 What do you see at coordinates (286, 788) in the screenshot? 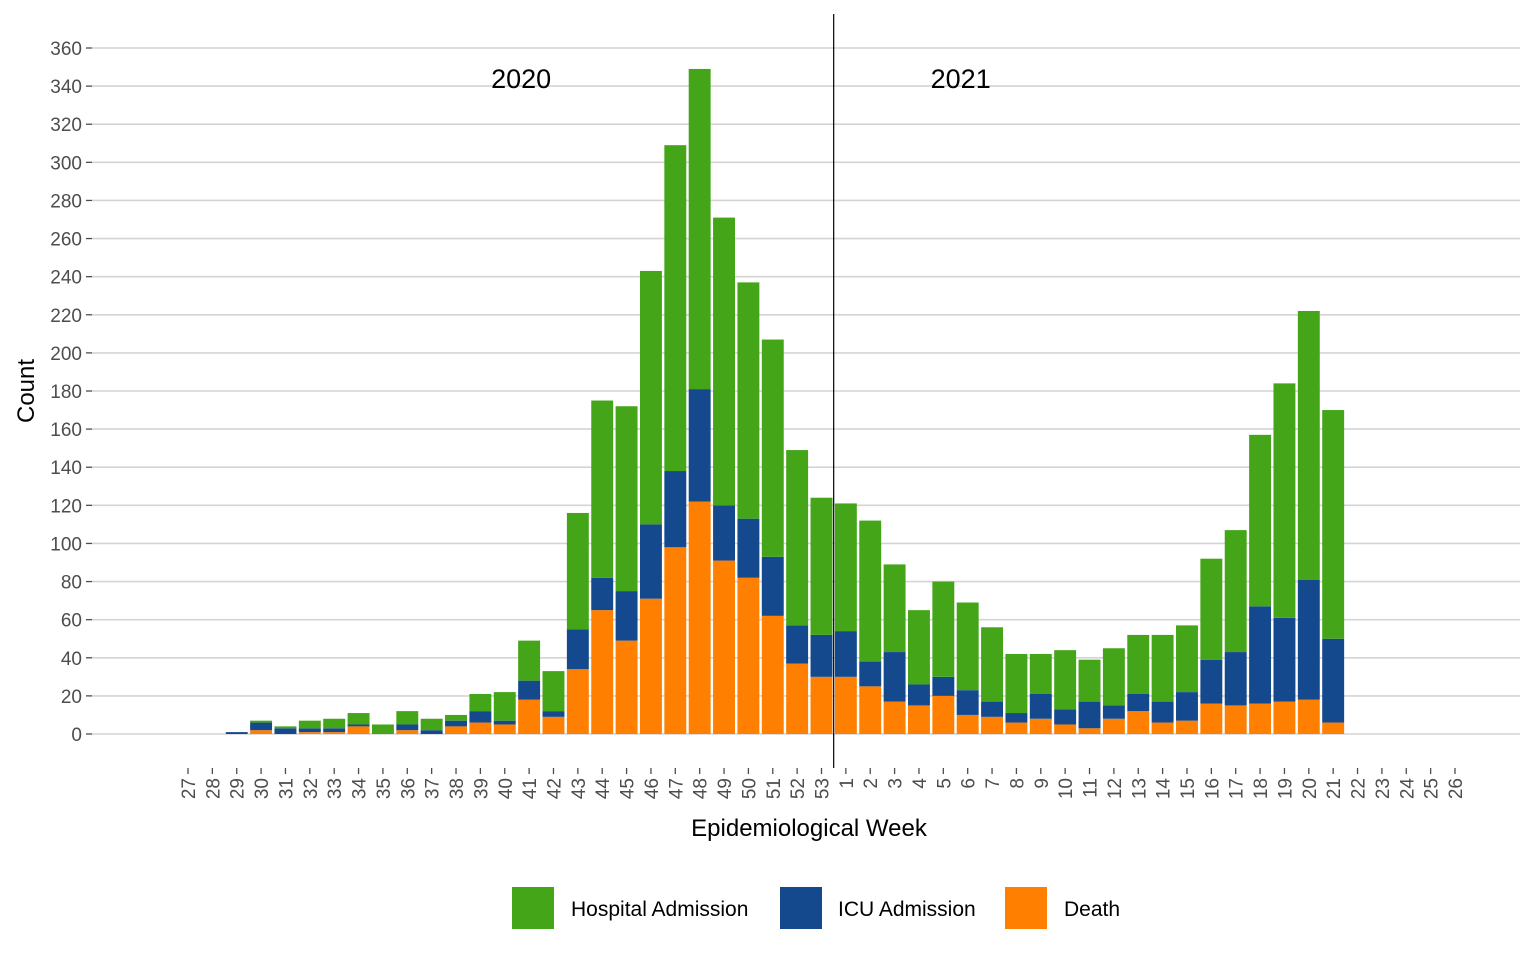
I see `xtick-label-4: 31` at bounding box center [286, 788].